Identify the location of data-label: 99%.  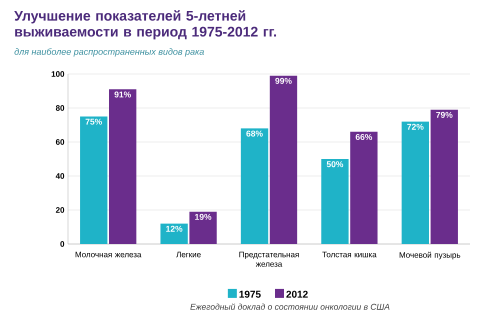
(283, 81).